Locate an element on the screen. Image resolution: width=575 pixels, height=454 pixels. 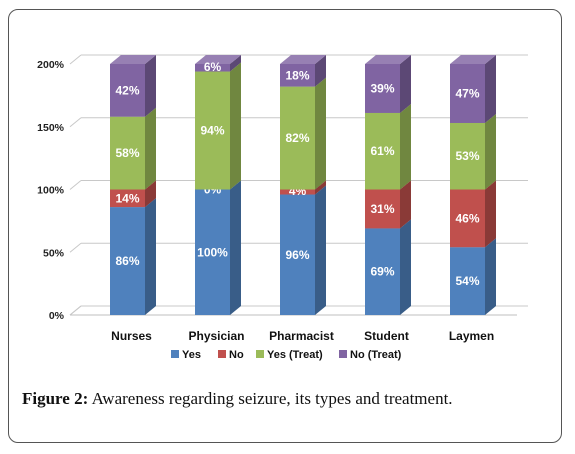
legend-item: Yes is located at coordinates (186, 355).